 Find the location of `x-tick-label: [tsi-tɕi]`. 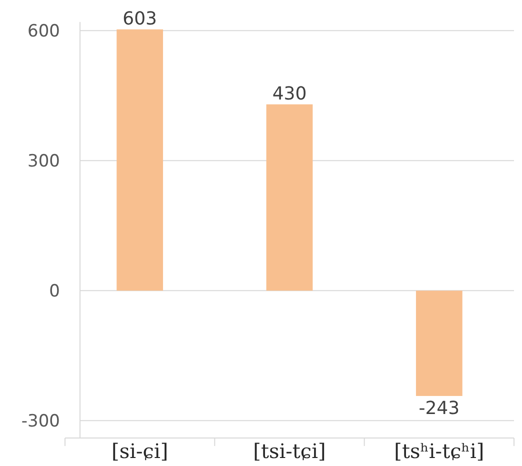

x-tick-label: [tsi-tɕi] is located at coordinates (289, 451).